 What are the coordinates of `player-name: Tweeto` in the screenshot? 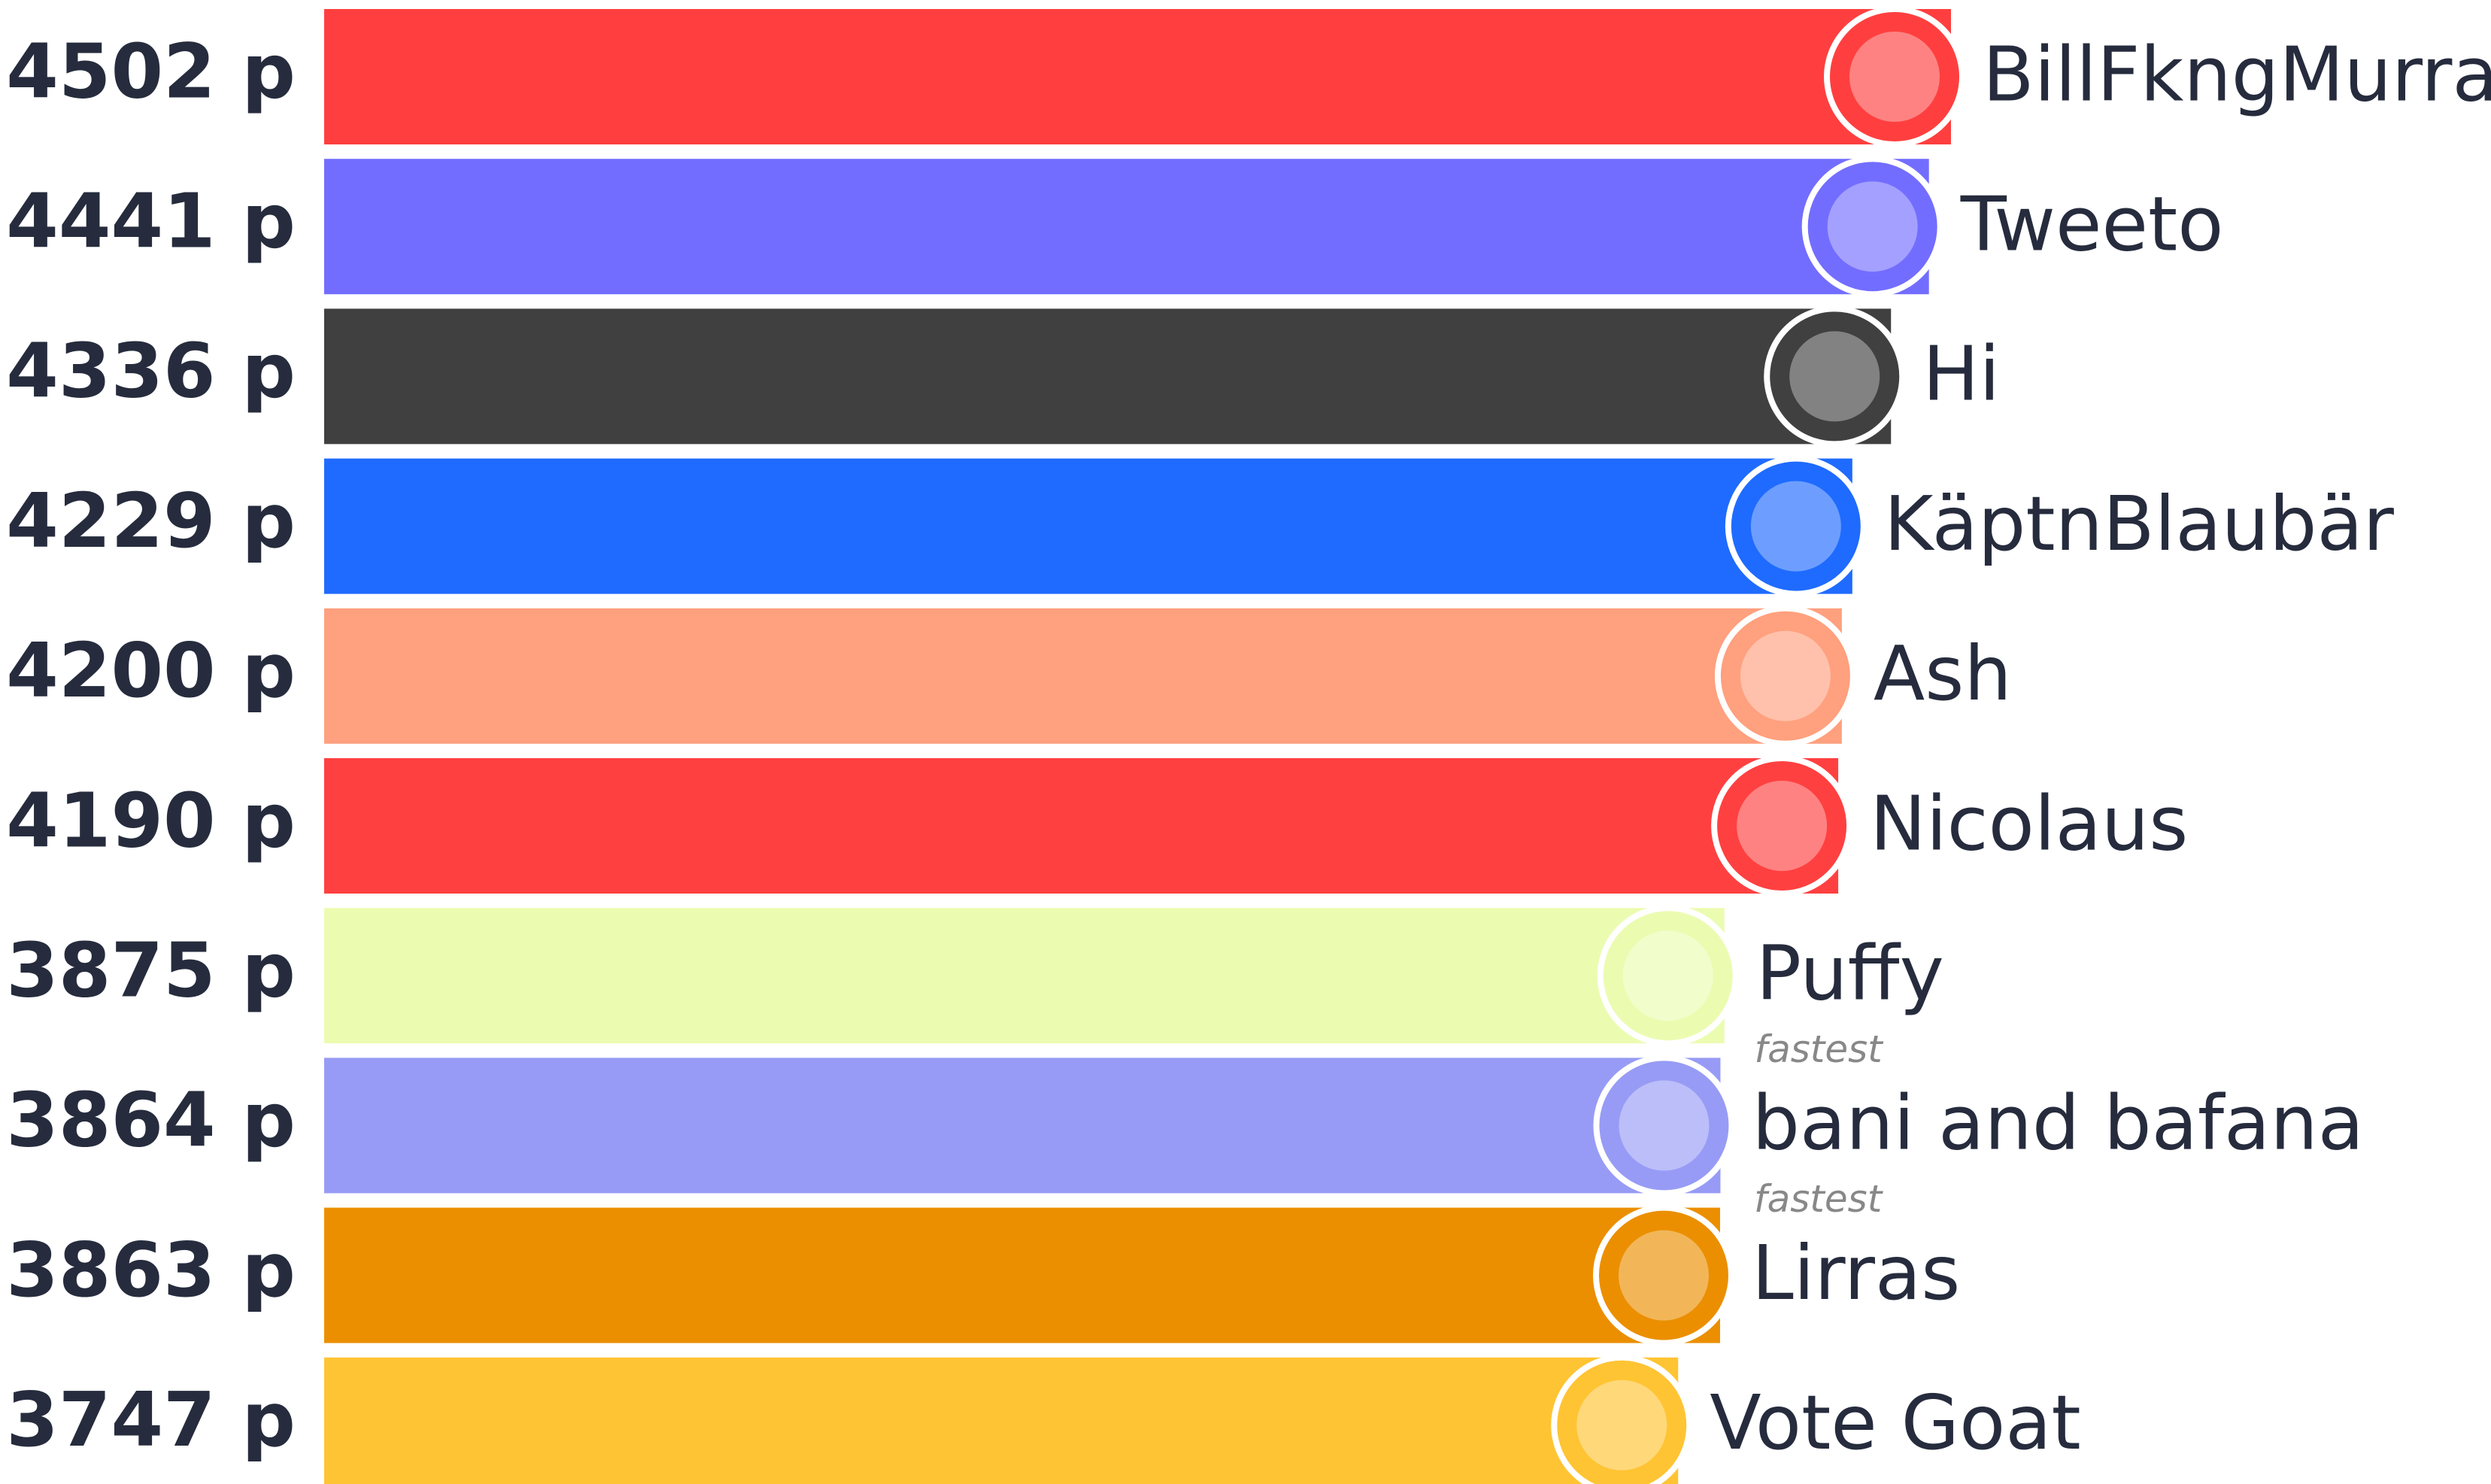 It's located at (2092, 225).